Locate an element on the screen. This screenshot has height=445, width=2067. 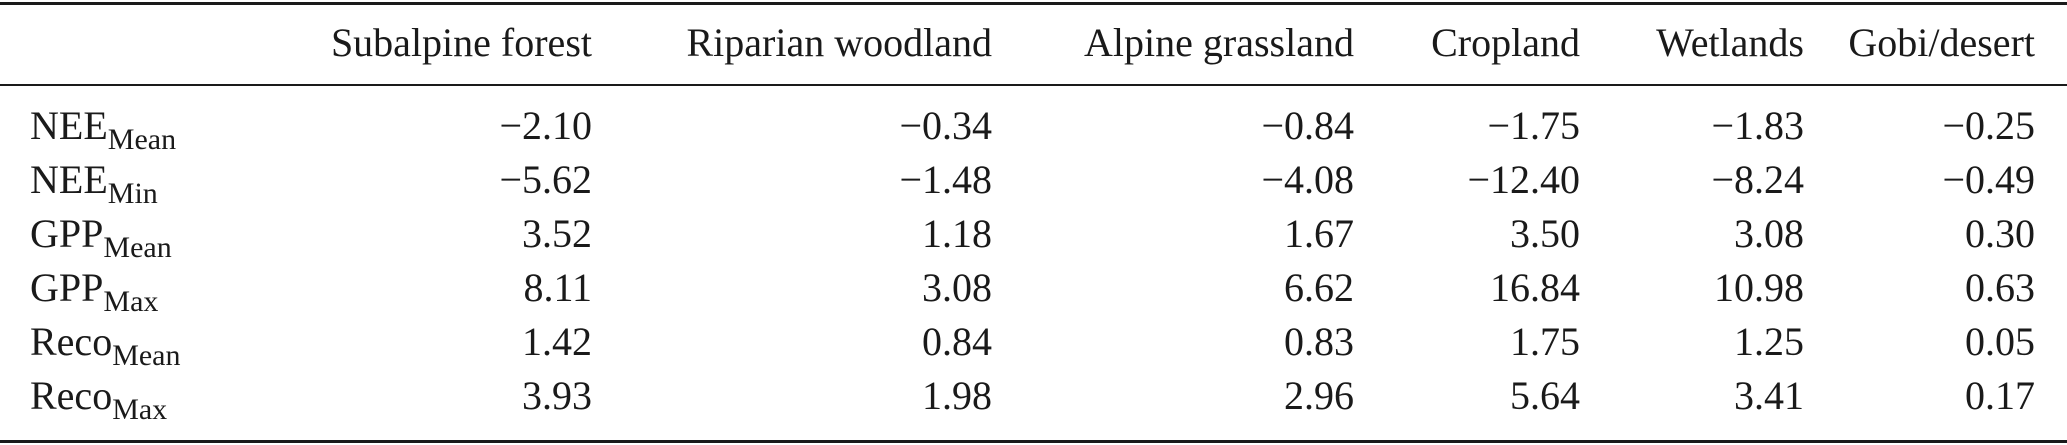
table-cell: −0.25 is located at coordinates (1988, 125).